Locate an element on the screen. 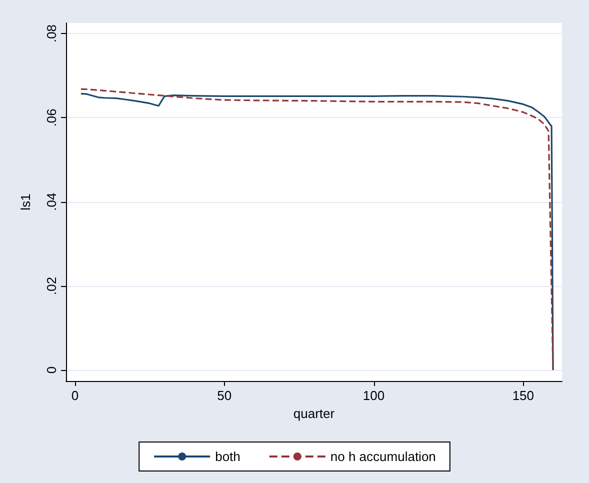 This screenshot has width=589, height=483. legend-label: no h accumulation is located at coordinates (383, 456).